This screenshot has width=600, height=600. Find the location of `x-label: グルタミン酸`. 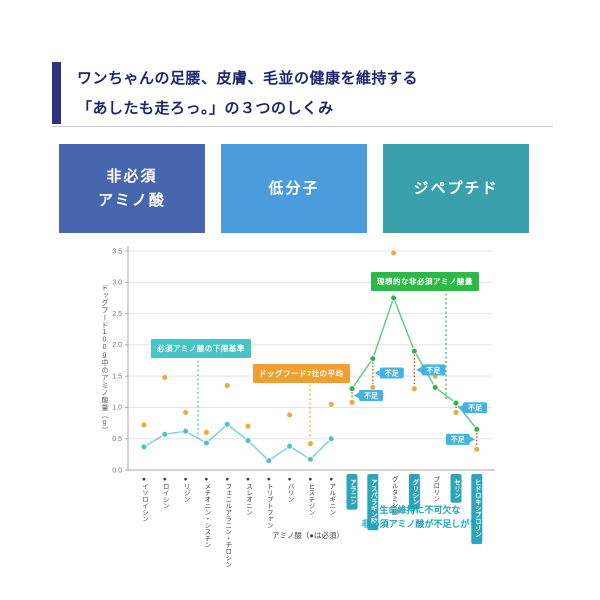

x-label: グルタミン酸 is located at coordinates (394, 496).